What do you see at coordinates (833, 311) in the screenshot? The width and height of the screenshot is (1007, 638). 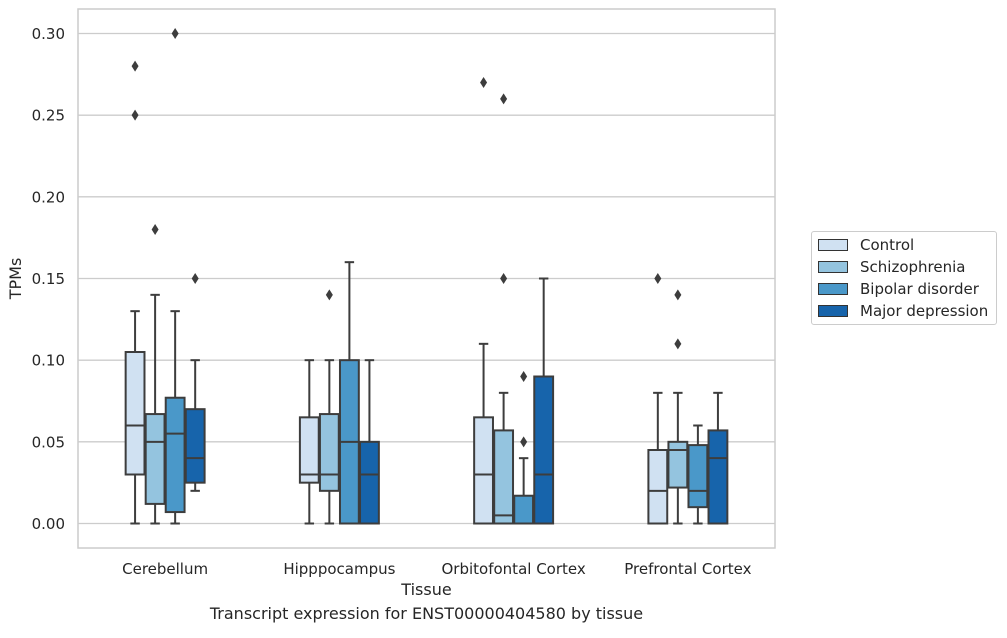 I see `legend-swatch-major-depression` at bounding box center [833, 311].